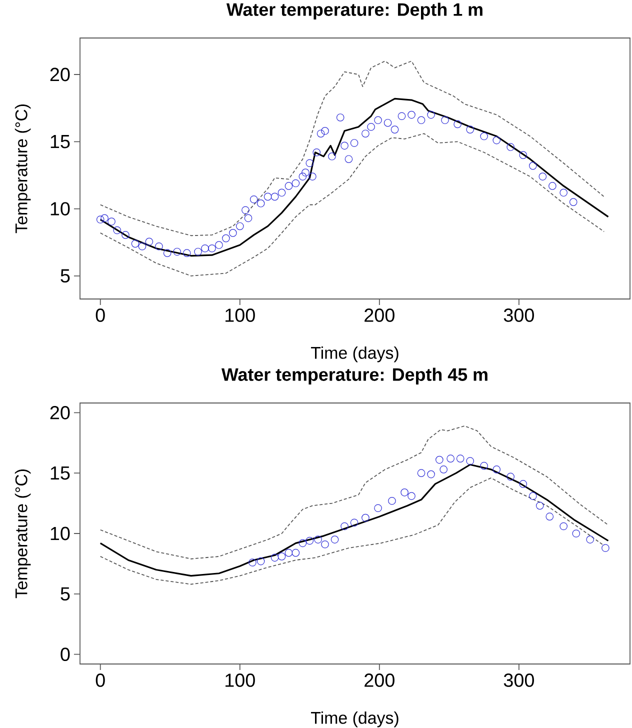 Image resolution: width=632 pixels, height=728 pixels. I want to click on chart-title: Water temperature: Depth 45 m, so click(354, 376).